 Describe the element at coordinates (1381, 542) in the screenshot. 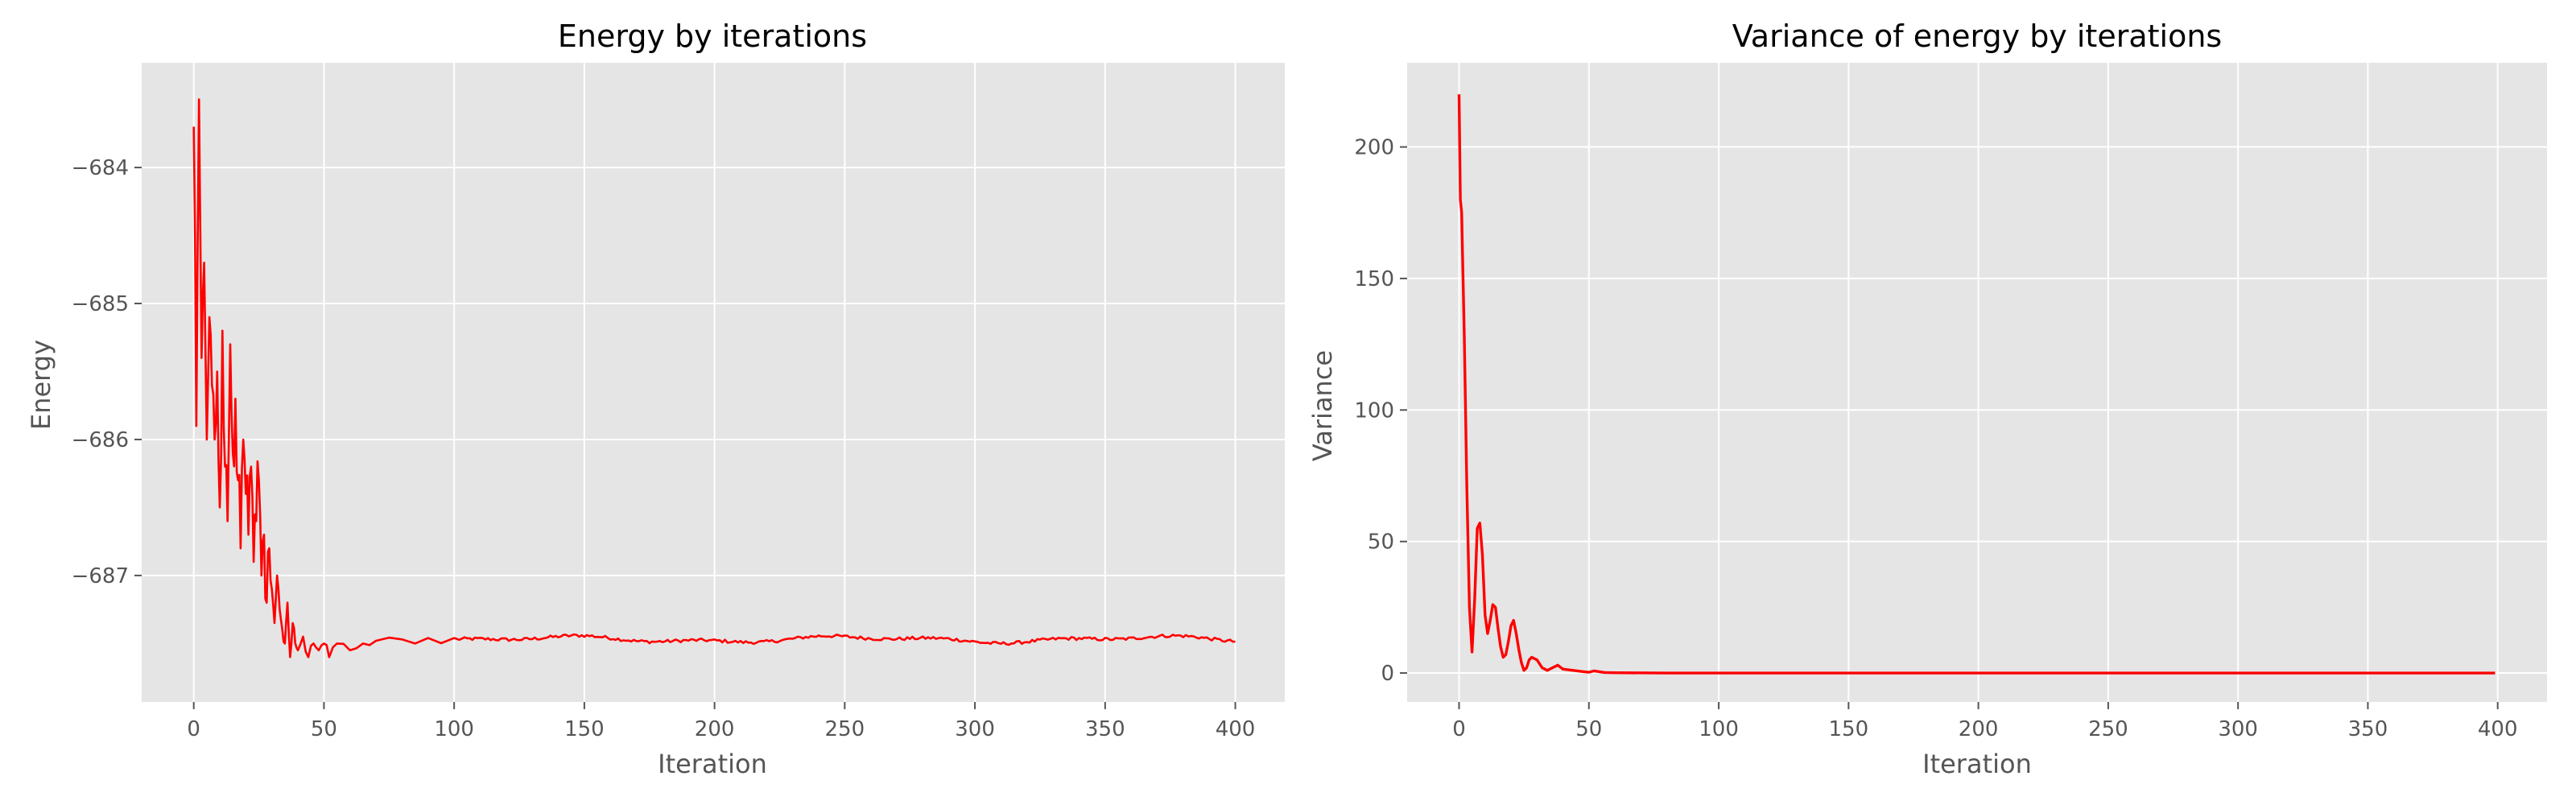

I see `y-tick-label: 50` at that location.